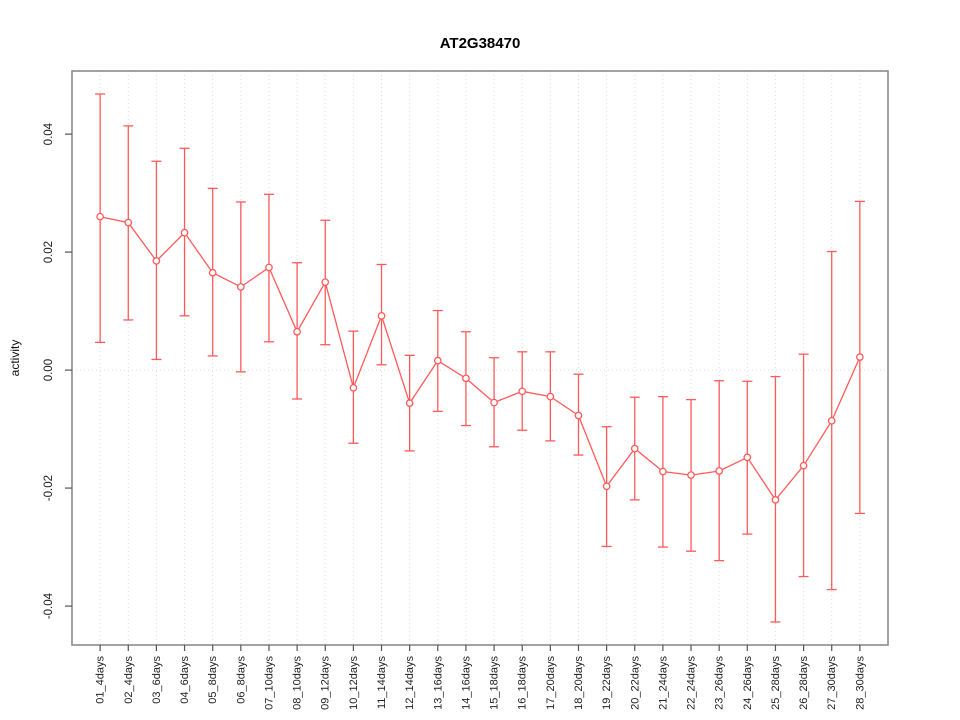 The image size is (960, 720). I want to click on y-tick-label: -0.04, so click(49, 605).